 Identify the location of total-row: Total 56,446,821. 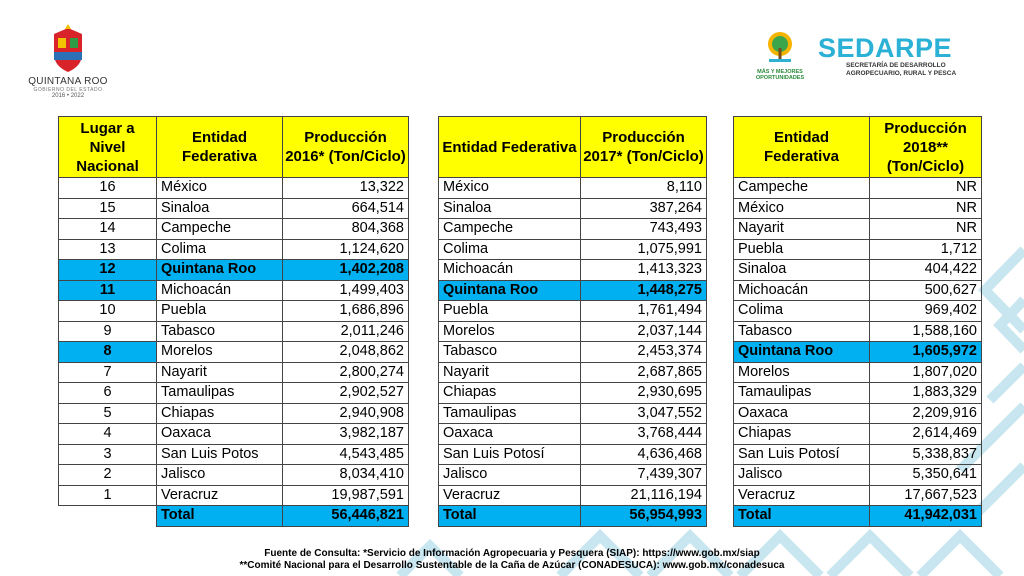
(234, 516).